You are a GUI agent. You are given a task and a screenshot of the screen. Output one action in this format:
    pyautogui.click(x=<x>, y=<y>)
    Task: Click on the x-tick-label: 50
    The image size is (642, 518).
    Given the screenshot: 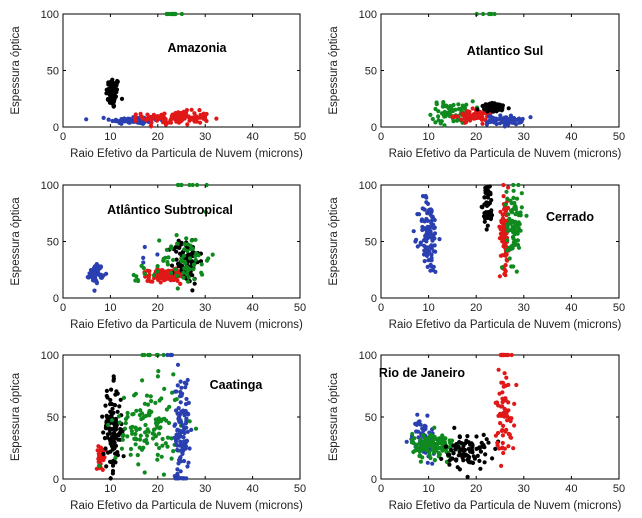 What is the action you would take?
    pyautogui.click(x=300, y=308)
    